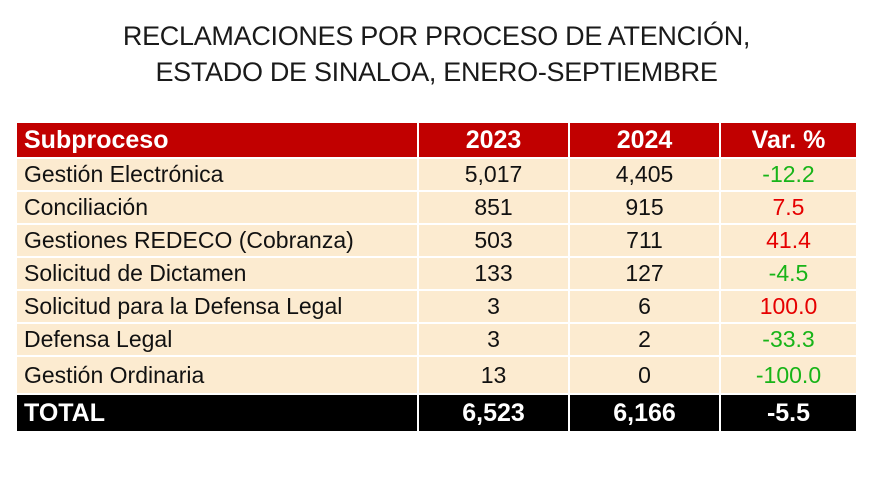 This screenshot has height=483, width=873. What do you see at coordinates (493, 174) in the screenshot?
I see `row-2023: 5,017` at bounding box center [493, 174].